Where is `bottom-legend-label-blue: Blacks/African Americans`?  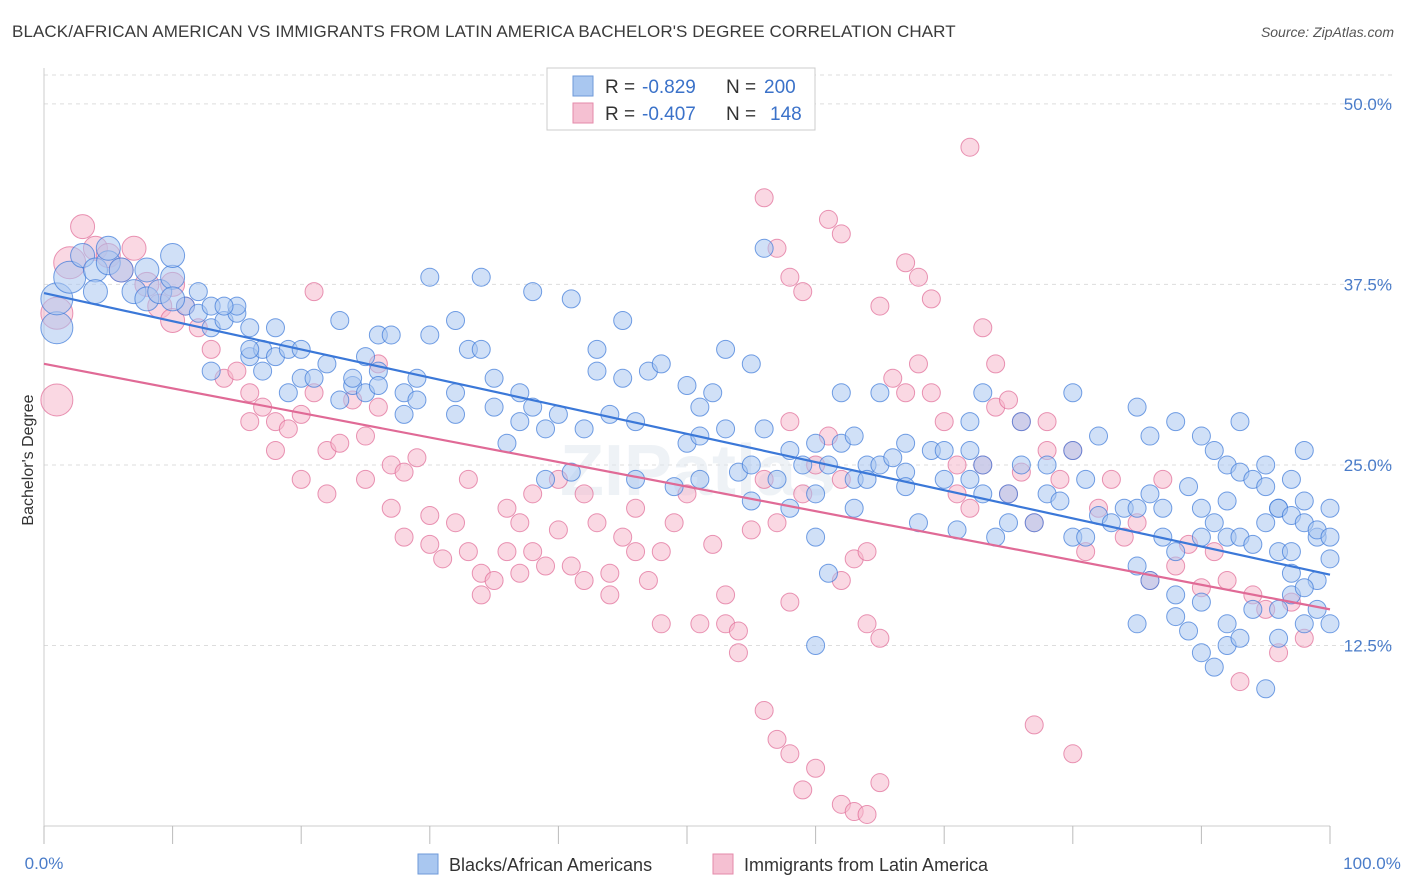
bottom-legend-label-blue: Blacks/African Americans is located at coordinates (550, 865).